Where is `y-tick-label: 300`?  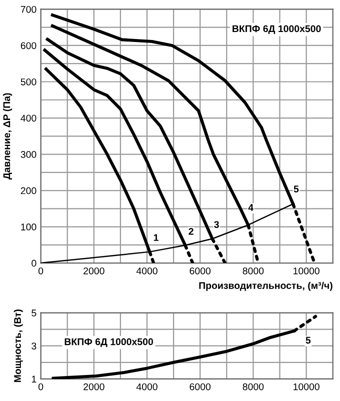
y-tick-label: 300 is located at coordinates (28, 154).